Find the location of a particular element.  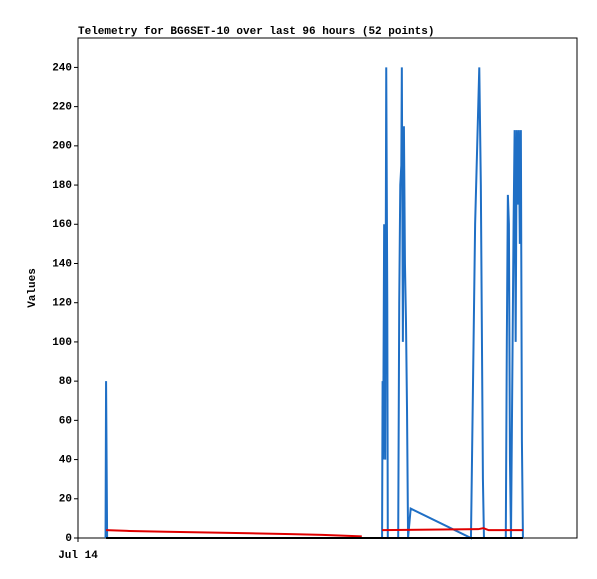

y-tick-label: 140 is located at coordinates (62, 264).